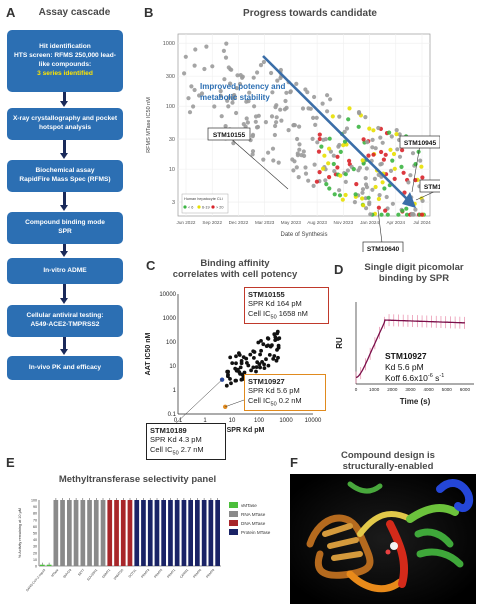 Image resolution: width=482 pixels, height=610 pixels. What do you see at coordinates (170, 319) in the screenshot?
I see `ytick-label-c: 1000` at bounding box center [170, 319].